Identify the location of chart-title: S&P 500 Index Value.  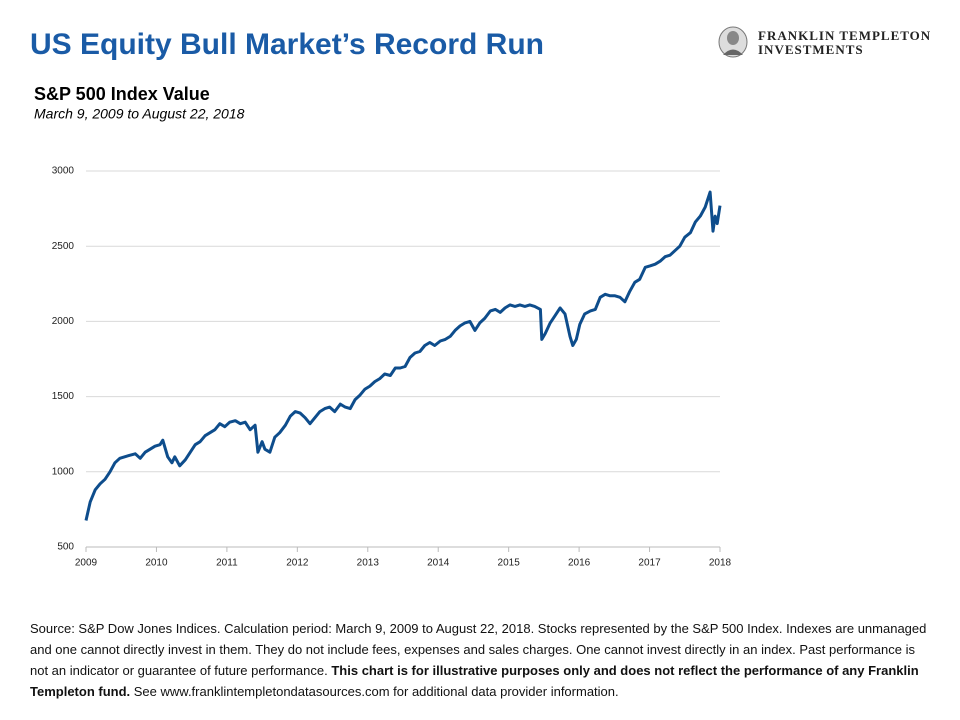
(122, 94).